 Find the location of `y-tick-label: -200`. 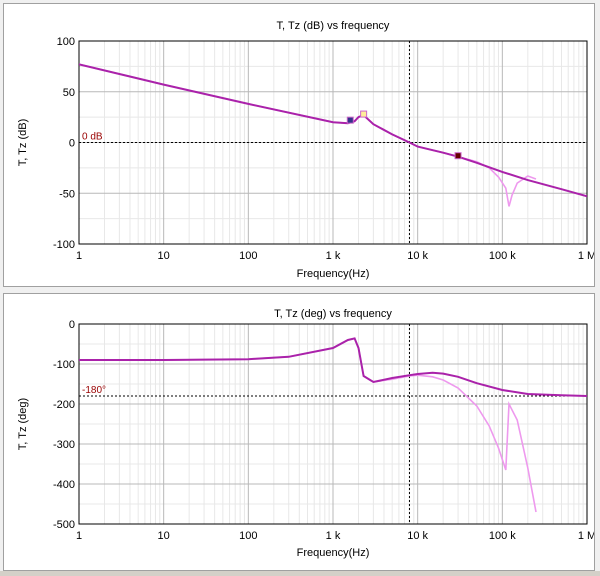

y-tick-label: -200 is located at coordinates (64, 405).